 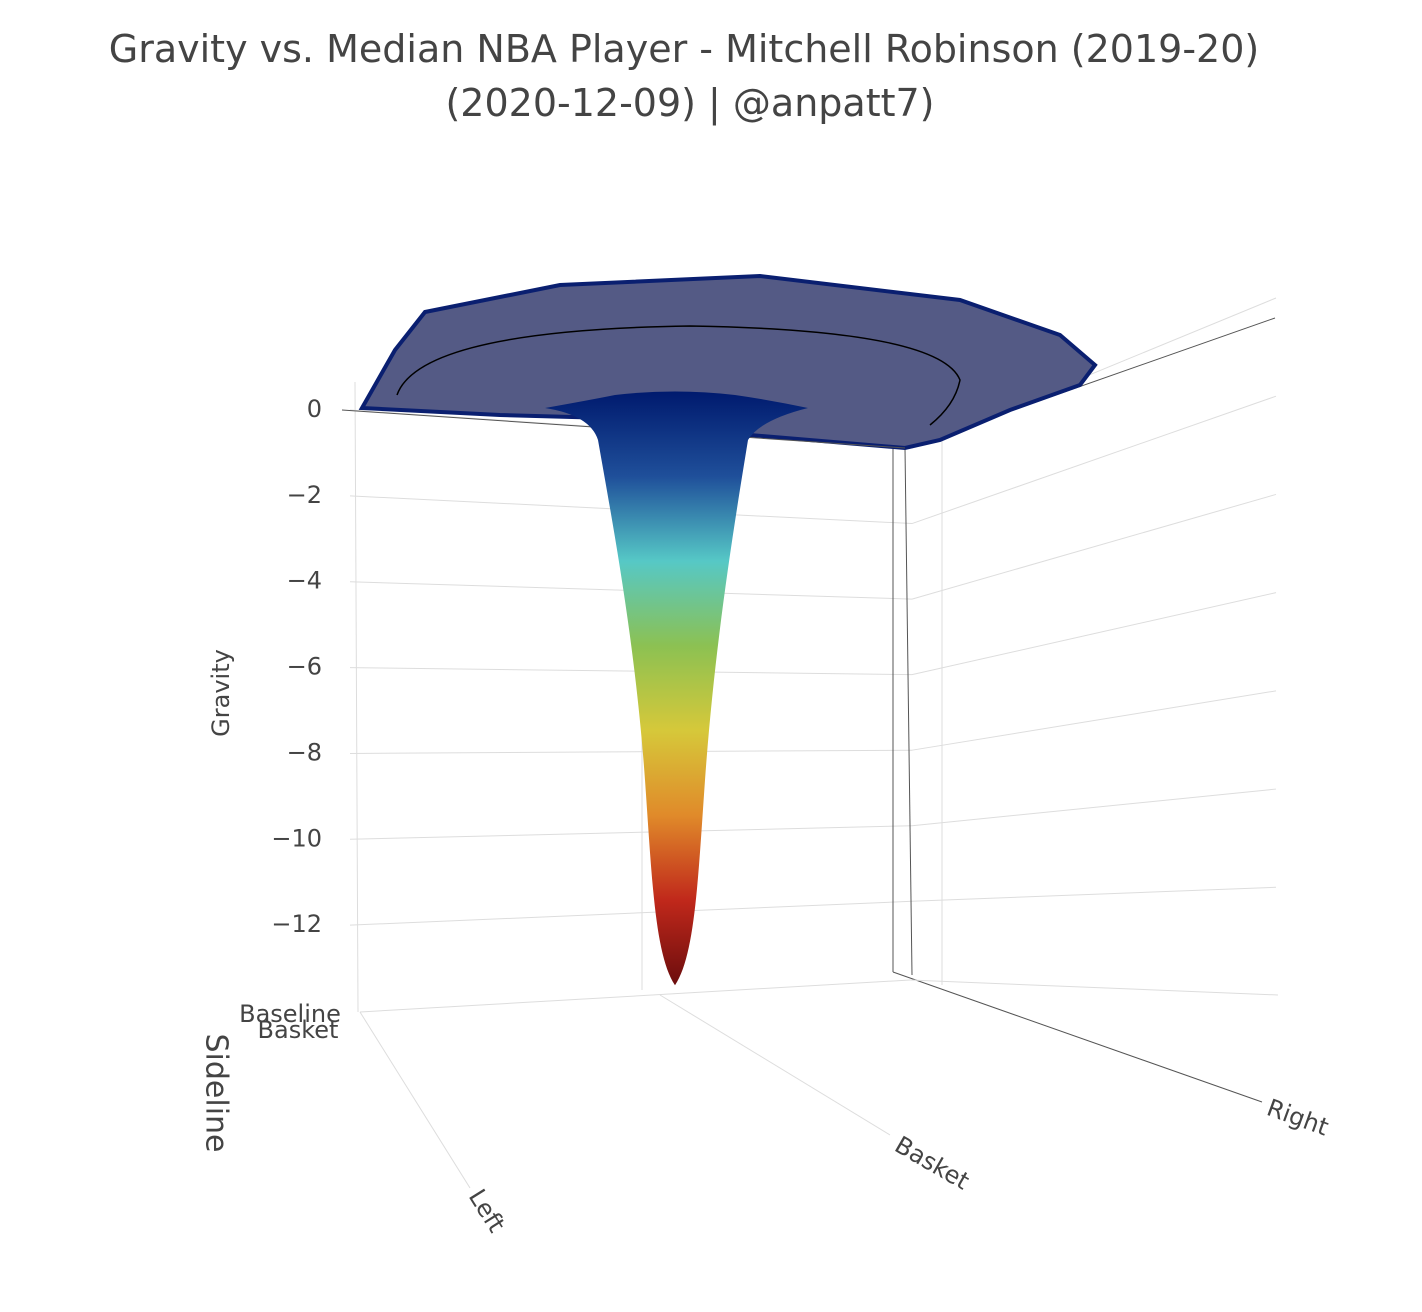 What do you see at coordinates (304, 495) in the screenshot?
I see `z-tick-label: −2` at bounding box center [304, 495].